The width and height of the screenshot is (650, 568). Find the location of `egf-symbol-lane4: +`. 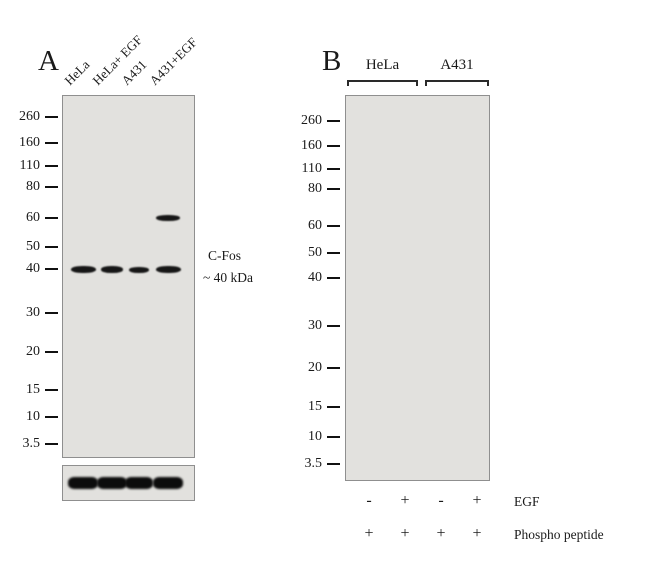

egf-symbol-lane4: + is located at coordinates (477, 500).